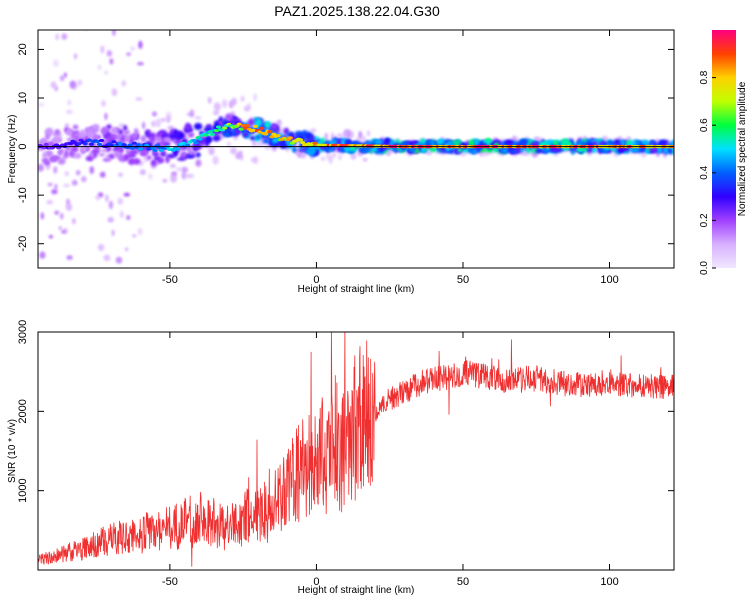 This screenshot has width=750, height=600. I want to click on spectrogram-y-tick-label: 10, so click(23, 98).